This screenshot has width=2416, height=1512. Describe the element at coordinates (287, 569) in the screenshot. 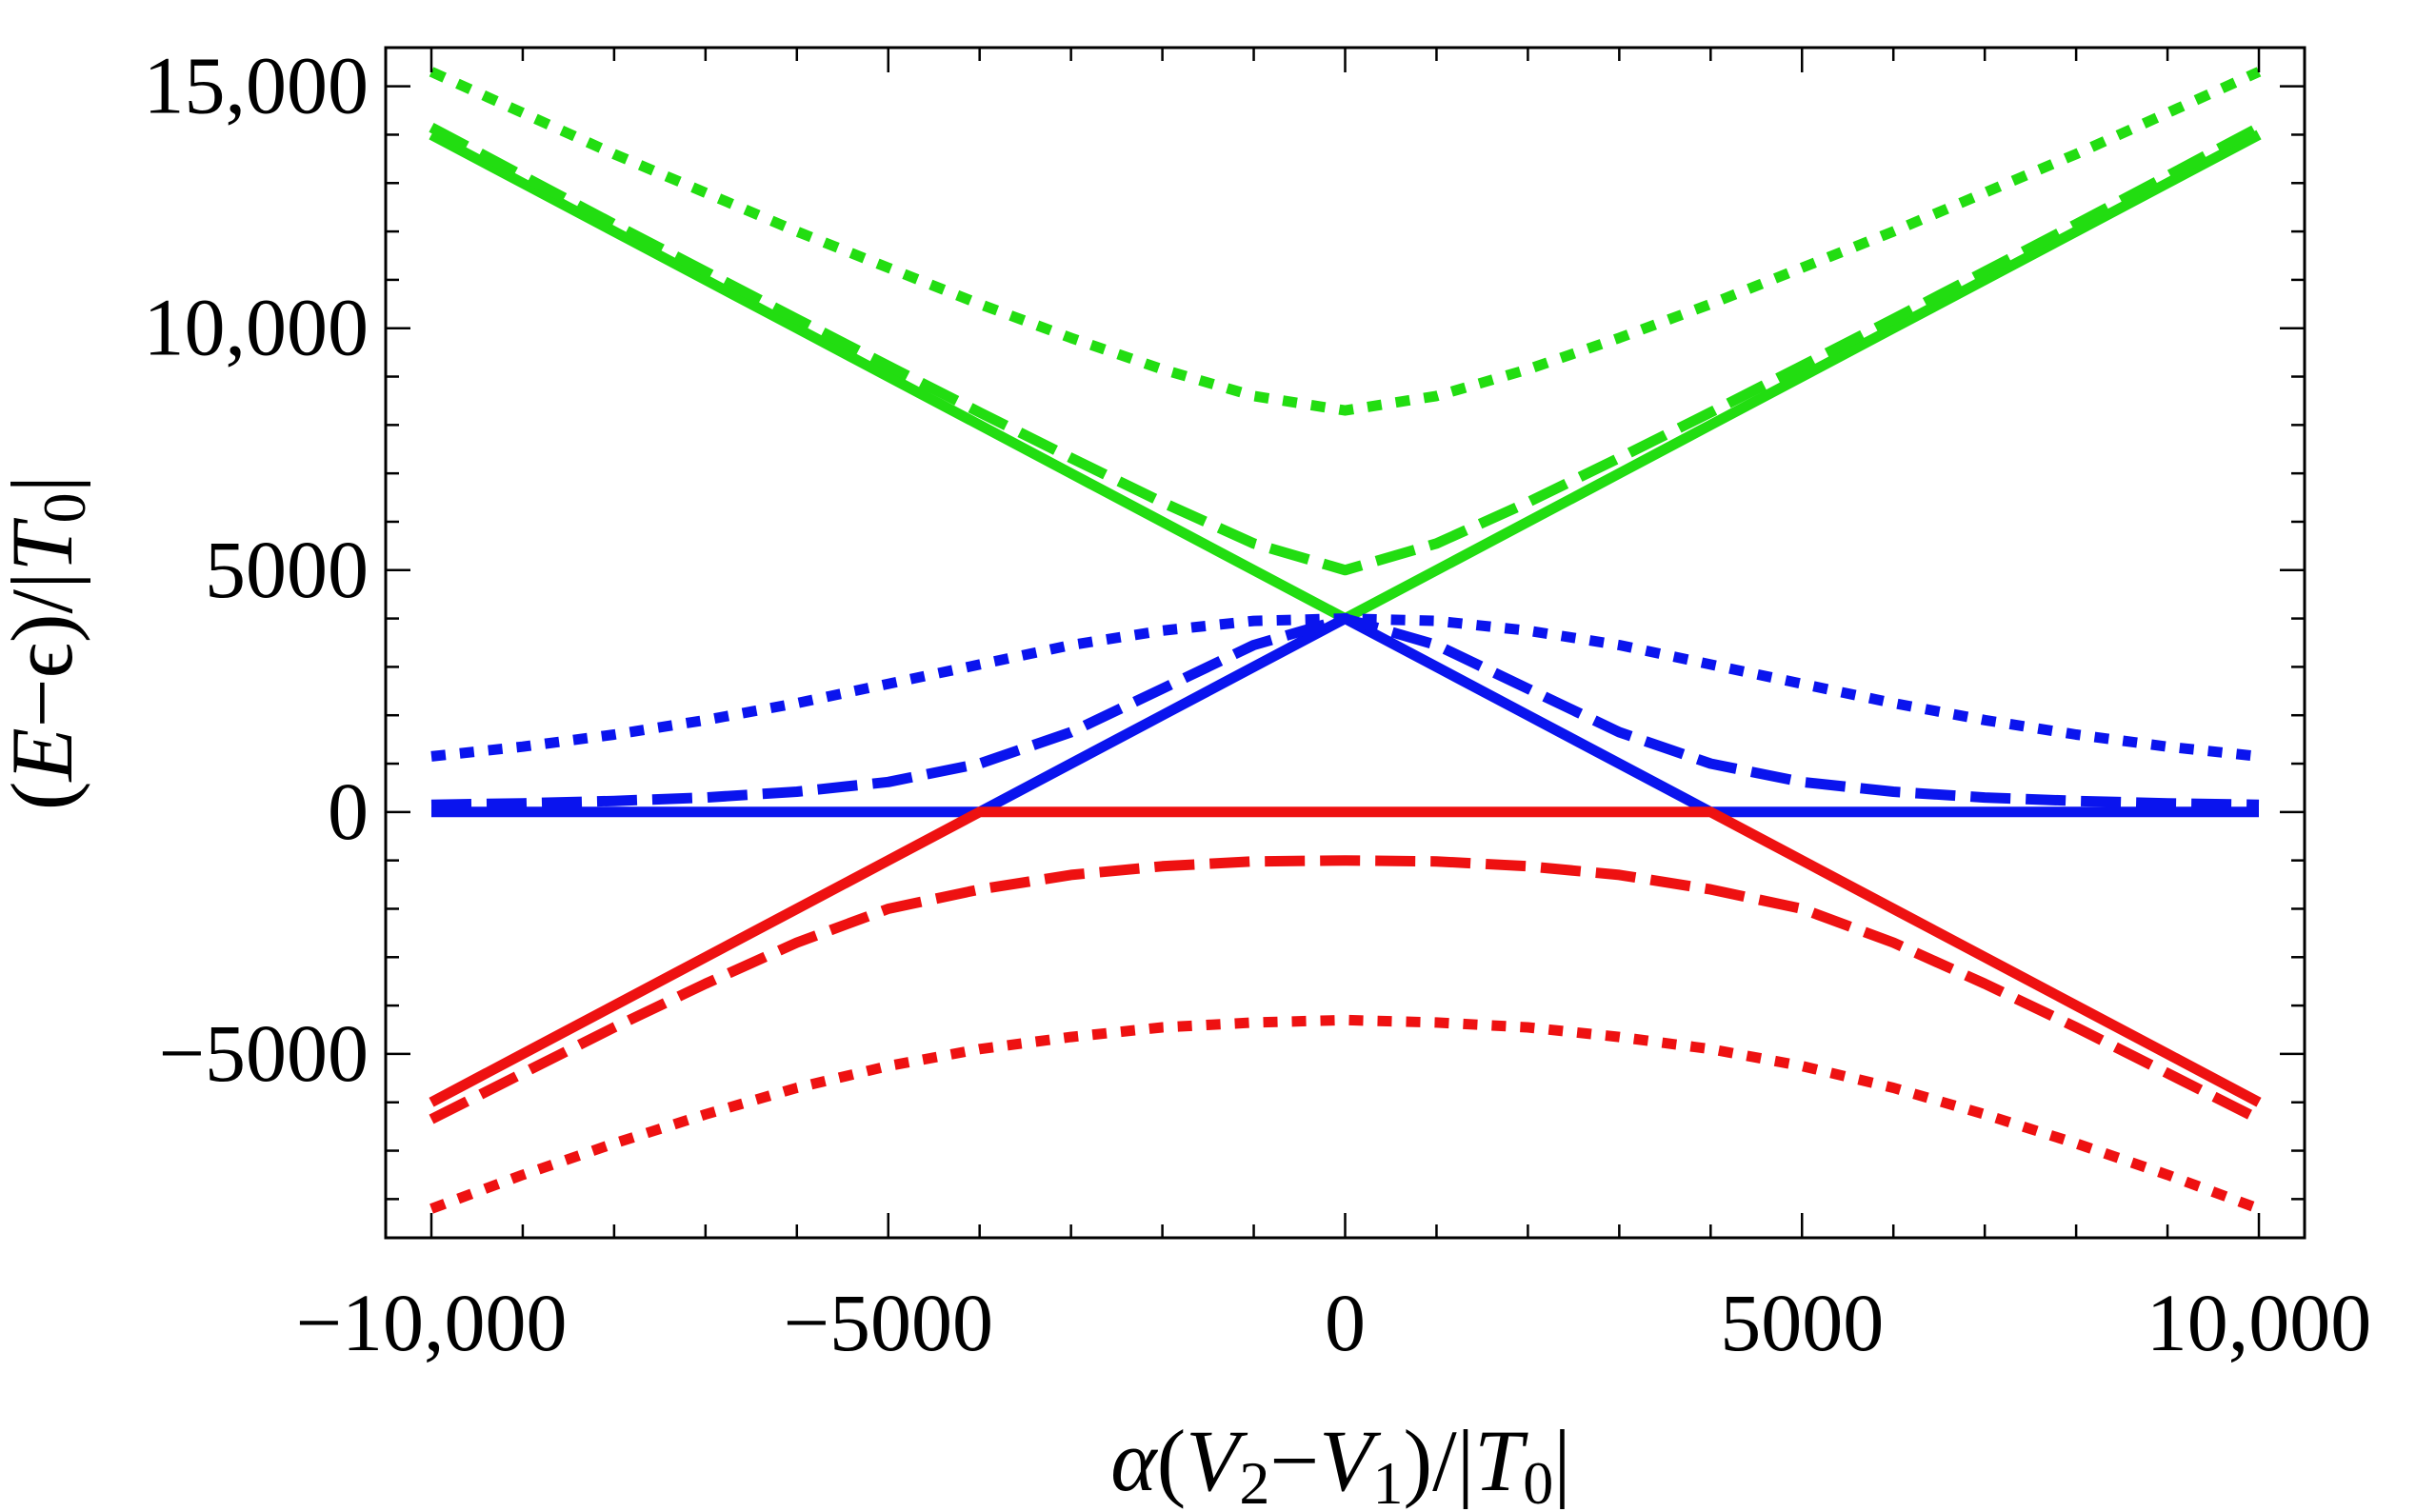

I see `y-tick-label: 5000` at that location.